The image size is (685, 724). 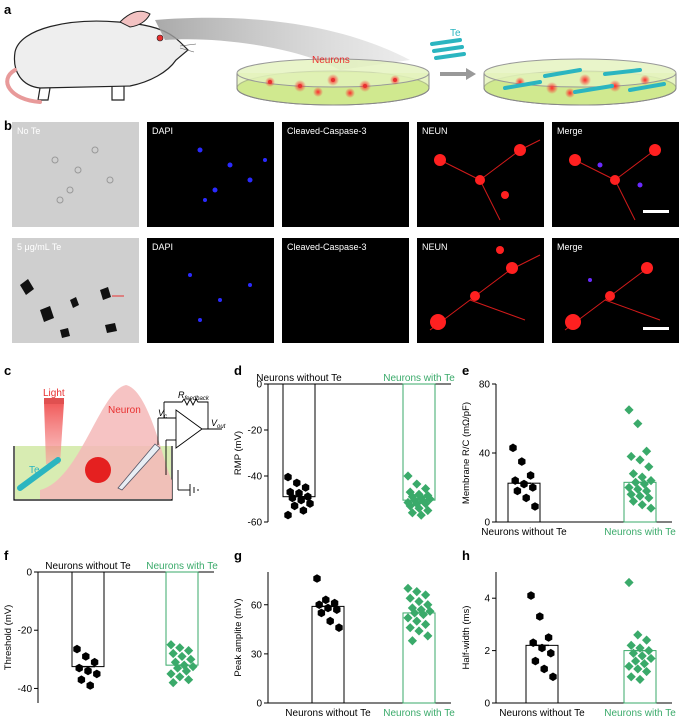 What do you see at coordinates (54, 401) in the screenshot?
I see `light-source` at bounding box center [54, 401].